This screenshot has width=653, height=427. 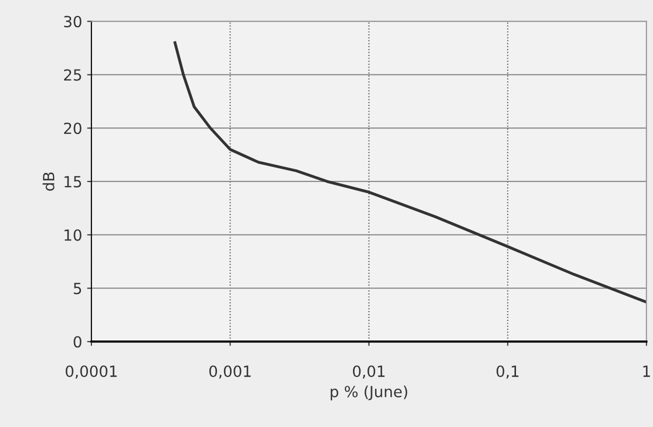 I want to click on x-axis-title: p % (June), so click(x=369, y=393).